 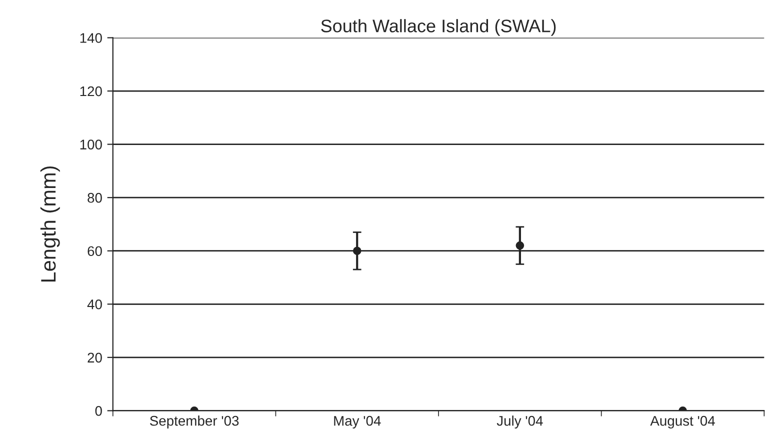 What do you see at coordinates (91, 91) in the screenshot?
I see `y-tick-label: 120` at bounding box center [91, 91].